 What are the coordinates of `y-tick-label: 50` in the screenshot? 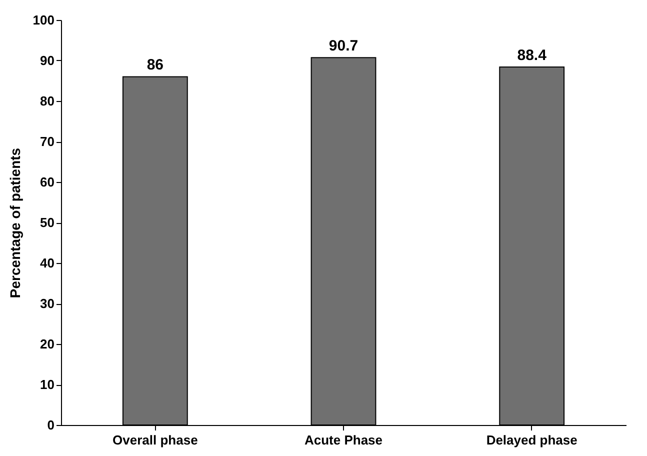 It's located at (47, 222).